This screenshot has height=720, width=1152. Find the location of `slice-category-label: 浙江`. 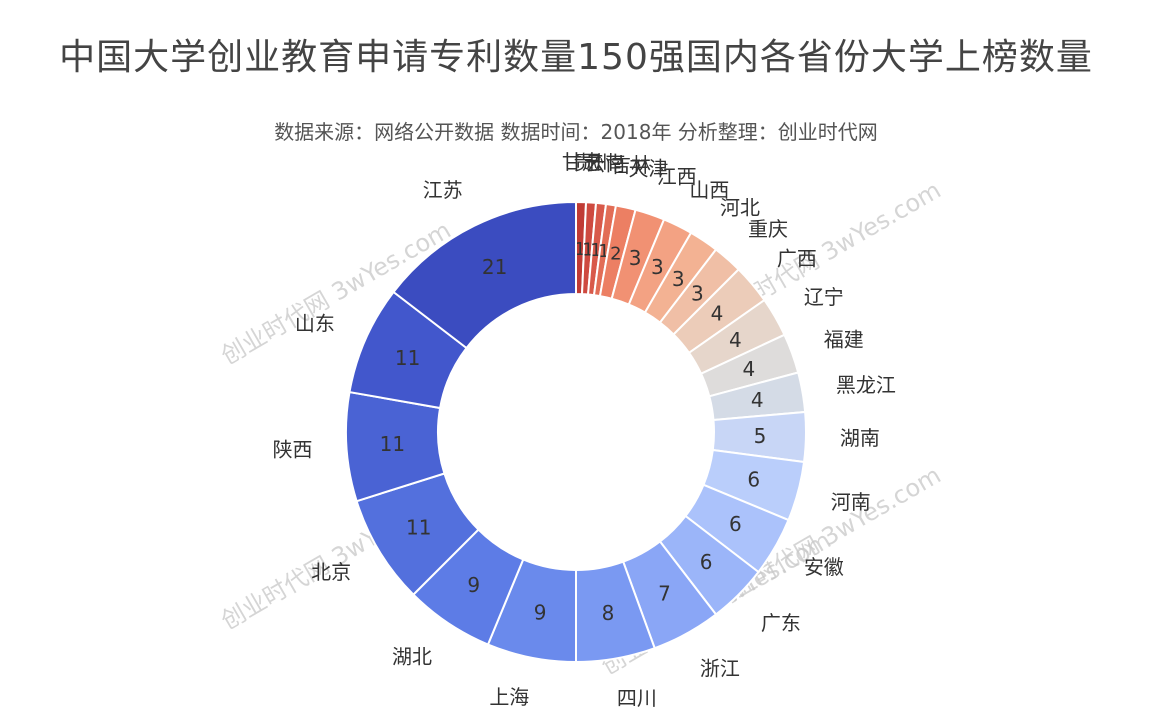

slice-category-label: 浙江 is located at coordinates (720, 669).